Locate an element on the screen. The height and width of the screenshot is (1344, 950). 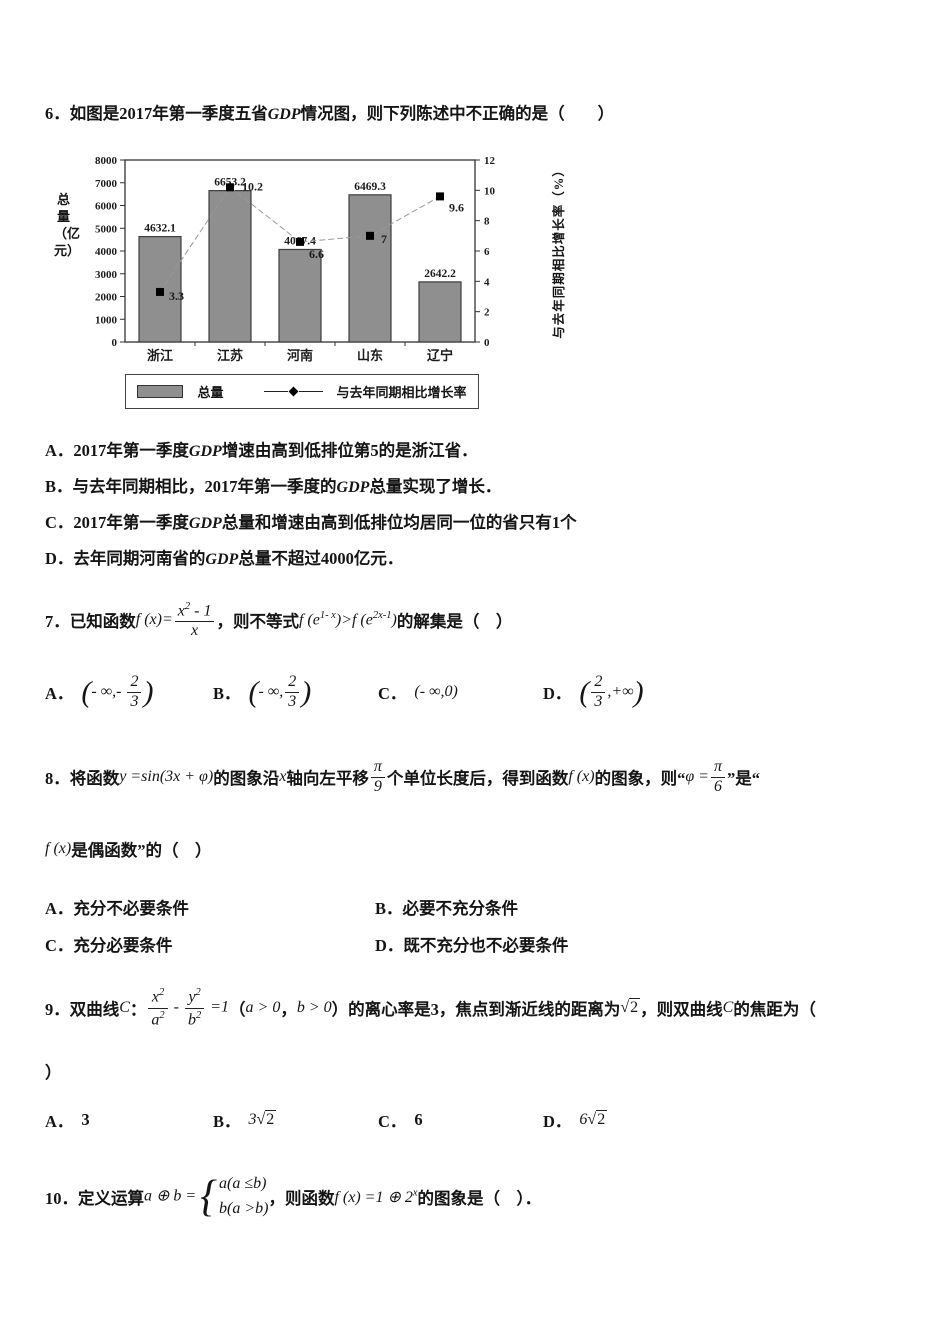
question-number: 7． is located at coordinates (57, 621).